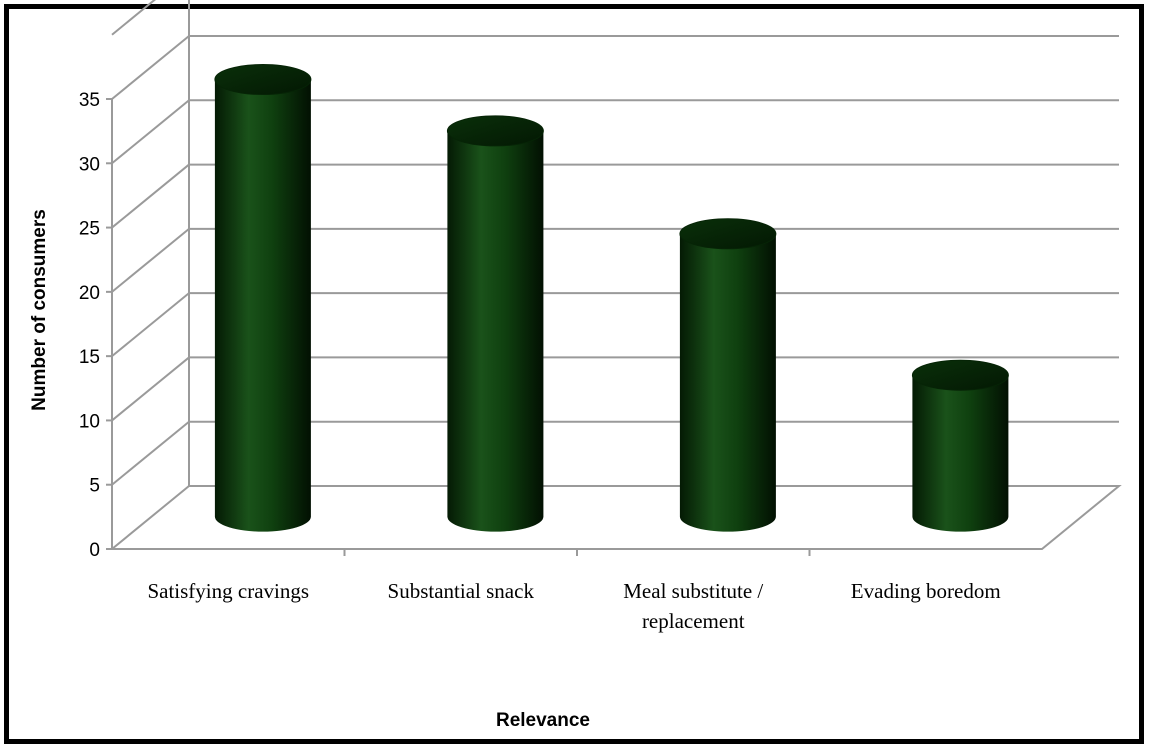  Describe the element at coordinates (228, 591) in the screenshot. I see `x-category-label: Satisfying cravings` at that location.